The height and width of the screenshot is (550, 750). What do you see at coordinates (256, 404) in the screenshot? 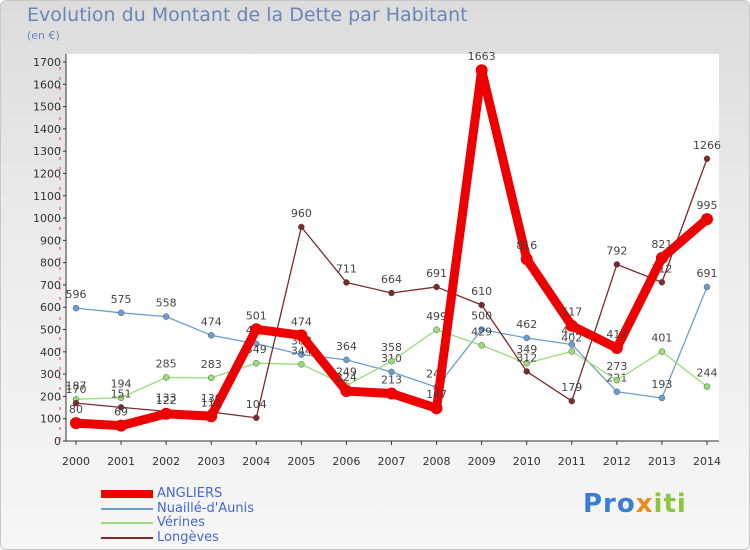
I see `data-label: 104` at bounding box center [256, 404].